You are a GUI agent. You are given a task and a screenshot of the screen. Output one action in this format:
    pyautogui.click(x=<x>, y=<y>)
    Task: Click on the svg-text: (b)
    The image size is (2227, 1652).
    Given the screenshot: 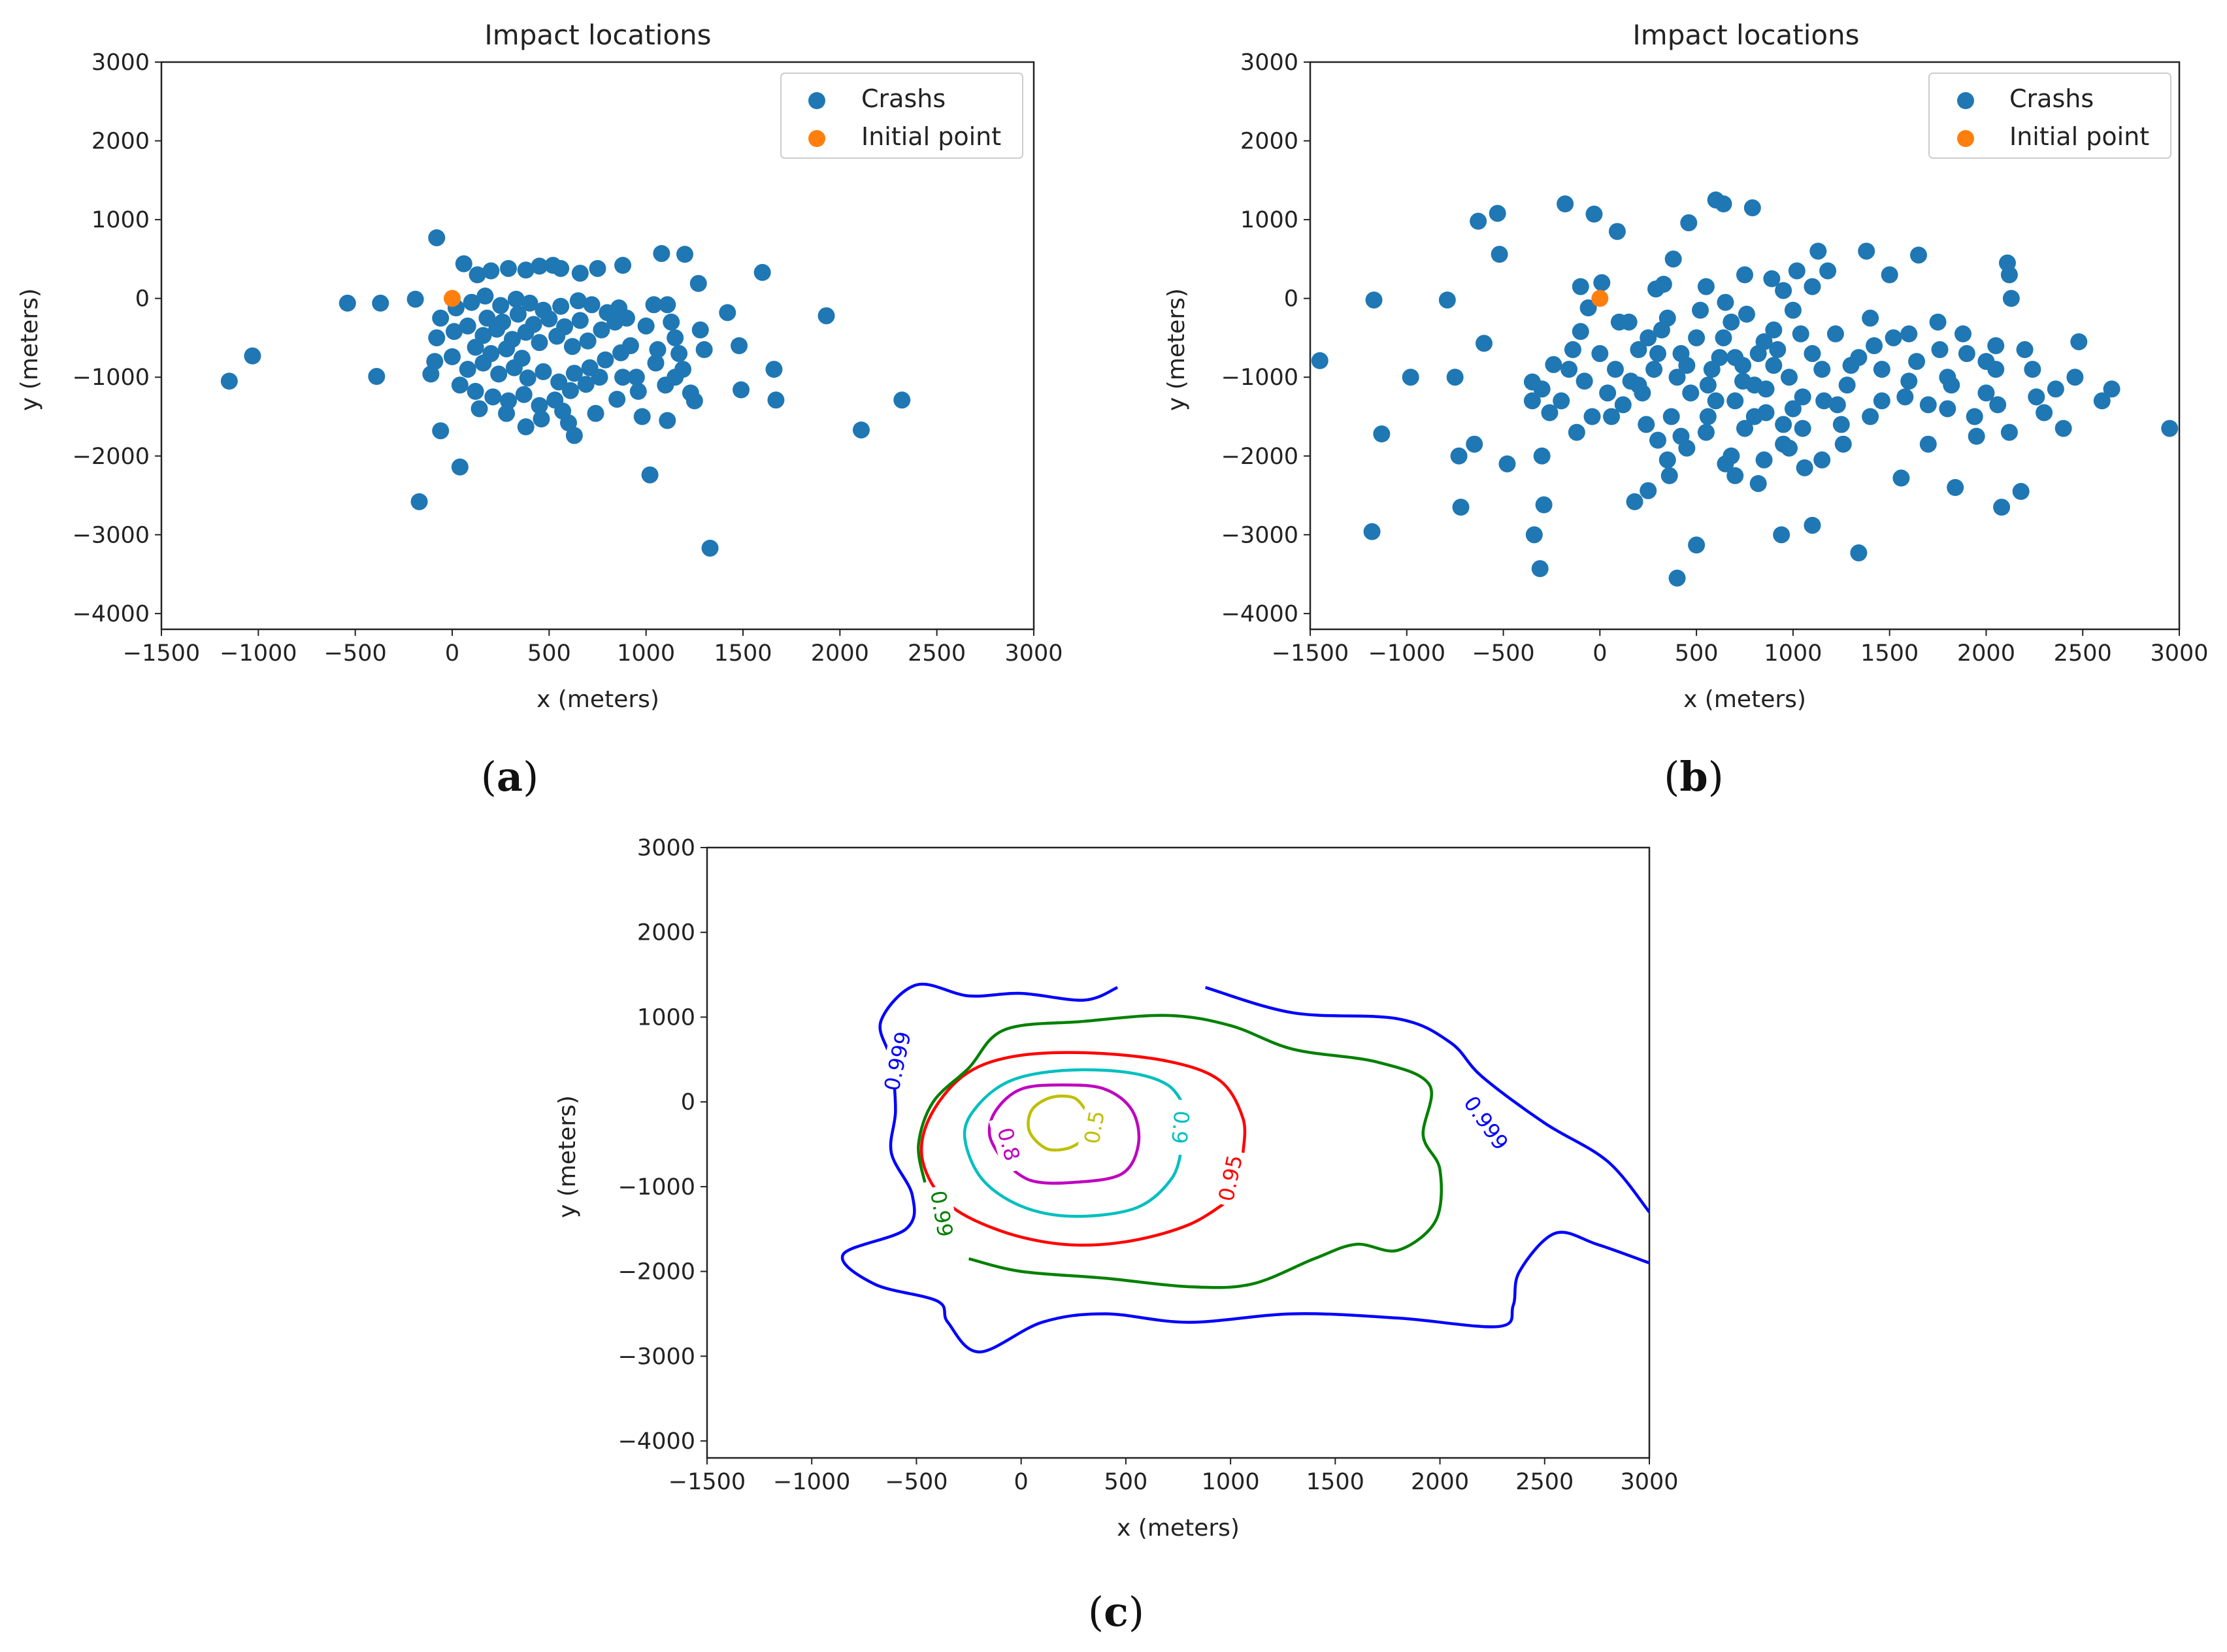 What is the action you would take?
    pyautogui.click(x=1694, y=777)
    